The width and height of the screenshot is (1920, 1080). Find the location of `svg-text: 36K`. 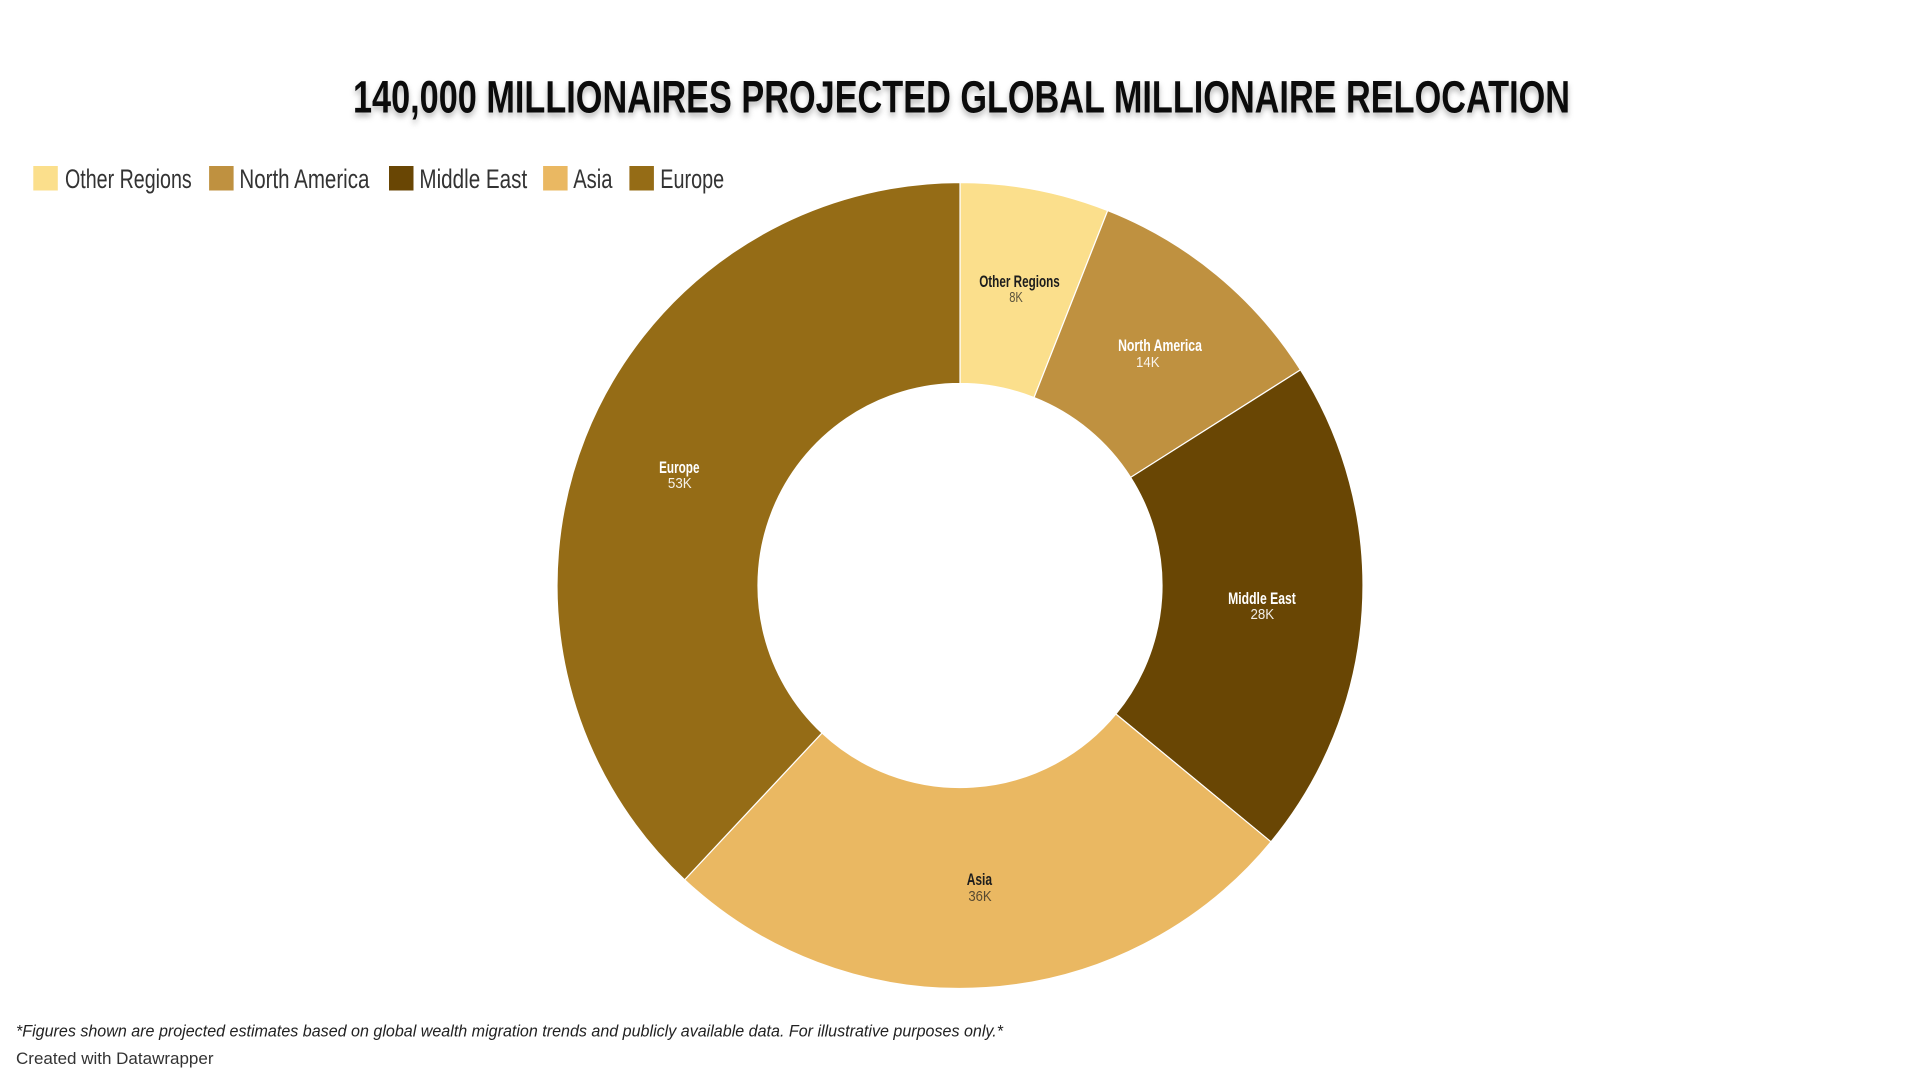

svg-text: 36K is located at coordinates (979, 896).